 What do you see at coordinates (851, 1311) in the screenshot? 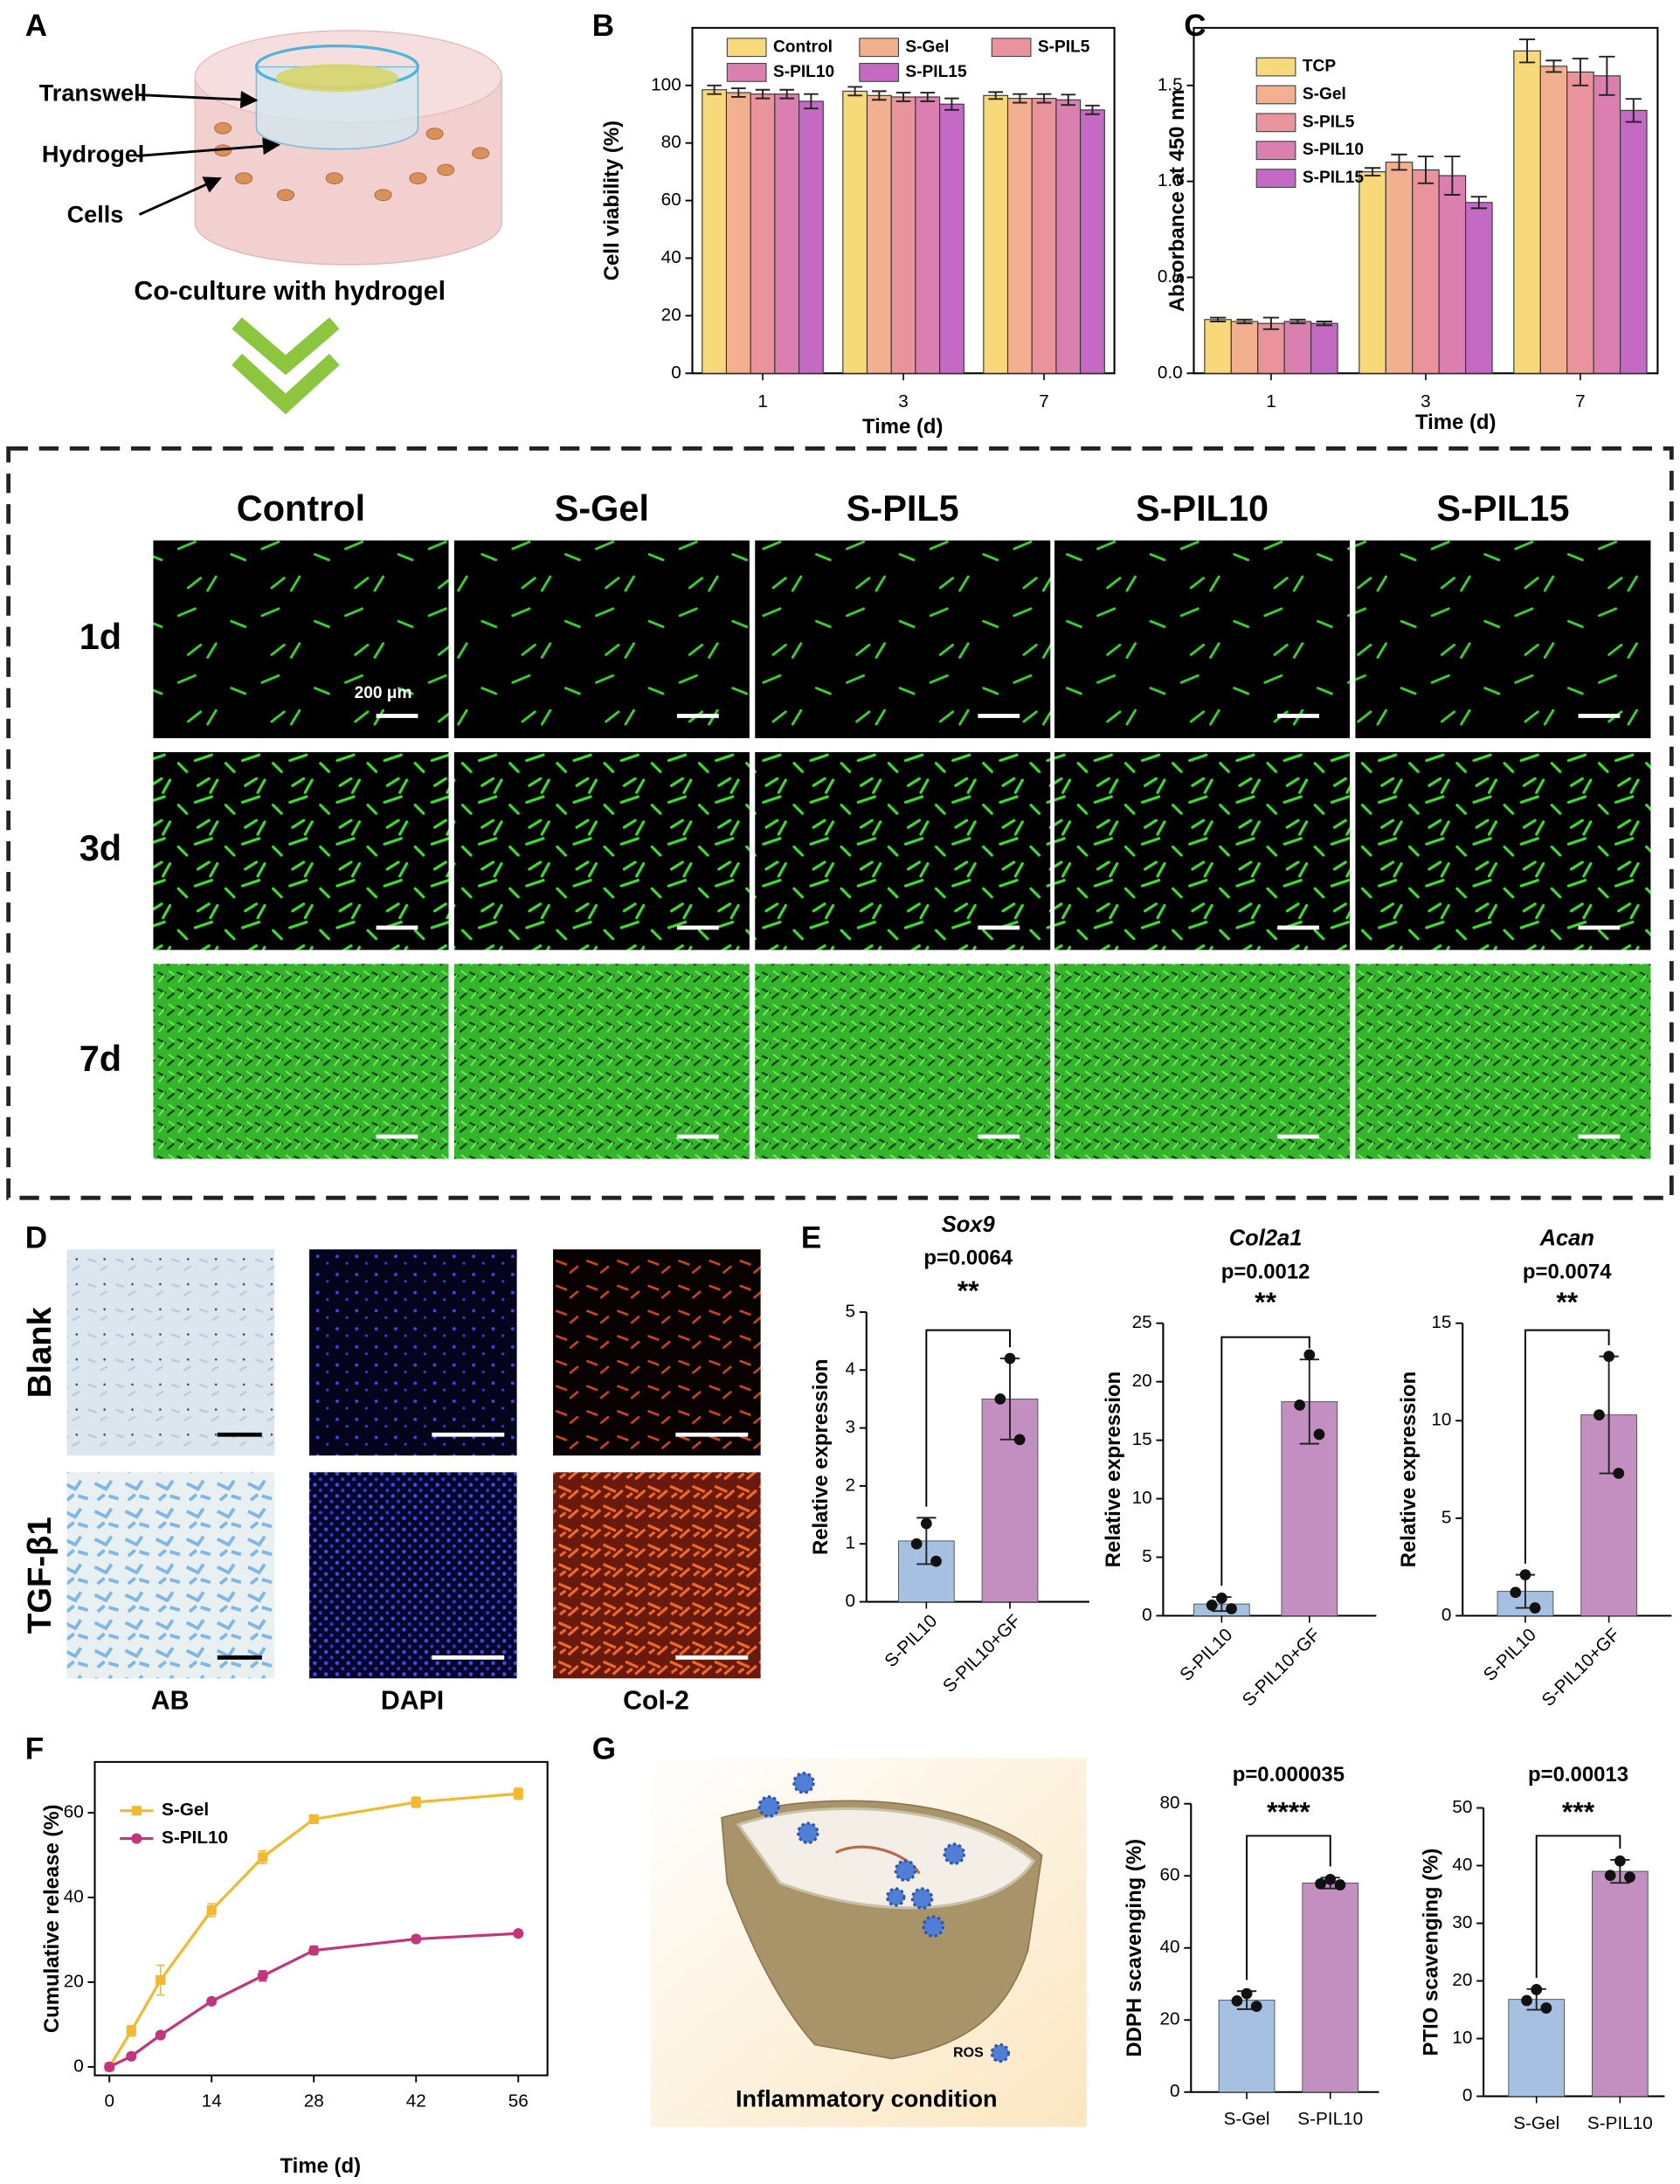
I see `y-tick-label: 5` at bounding box center [851, 1311].